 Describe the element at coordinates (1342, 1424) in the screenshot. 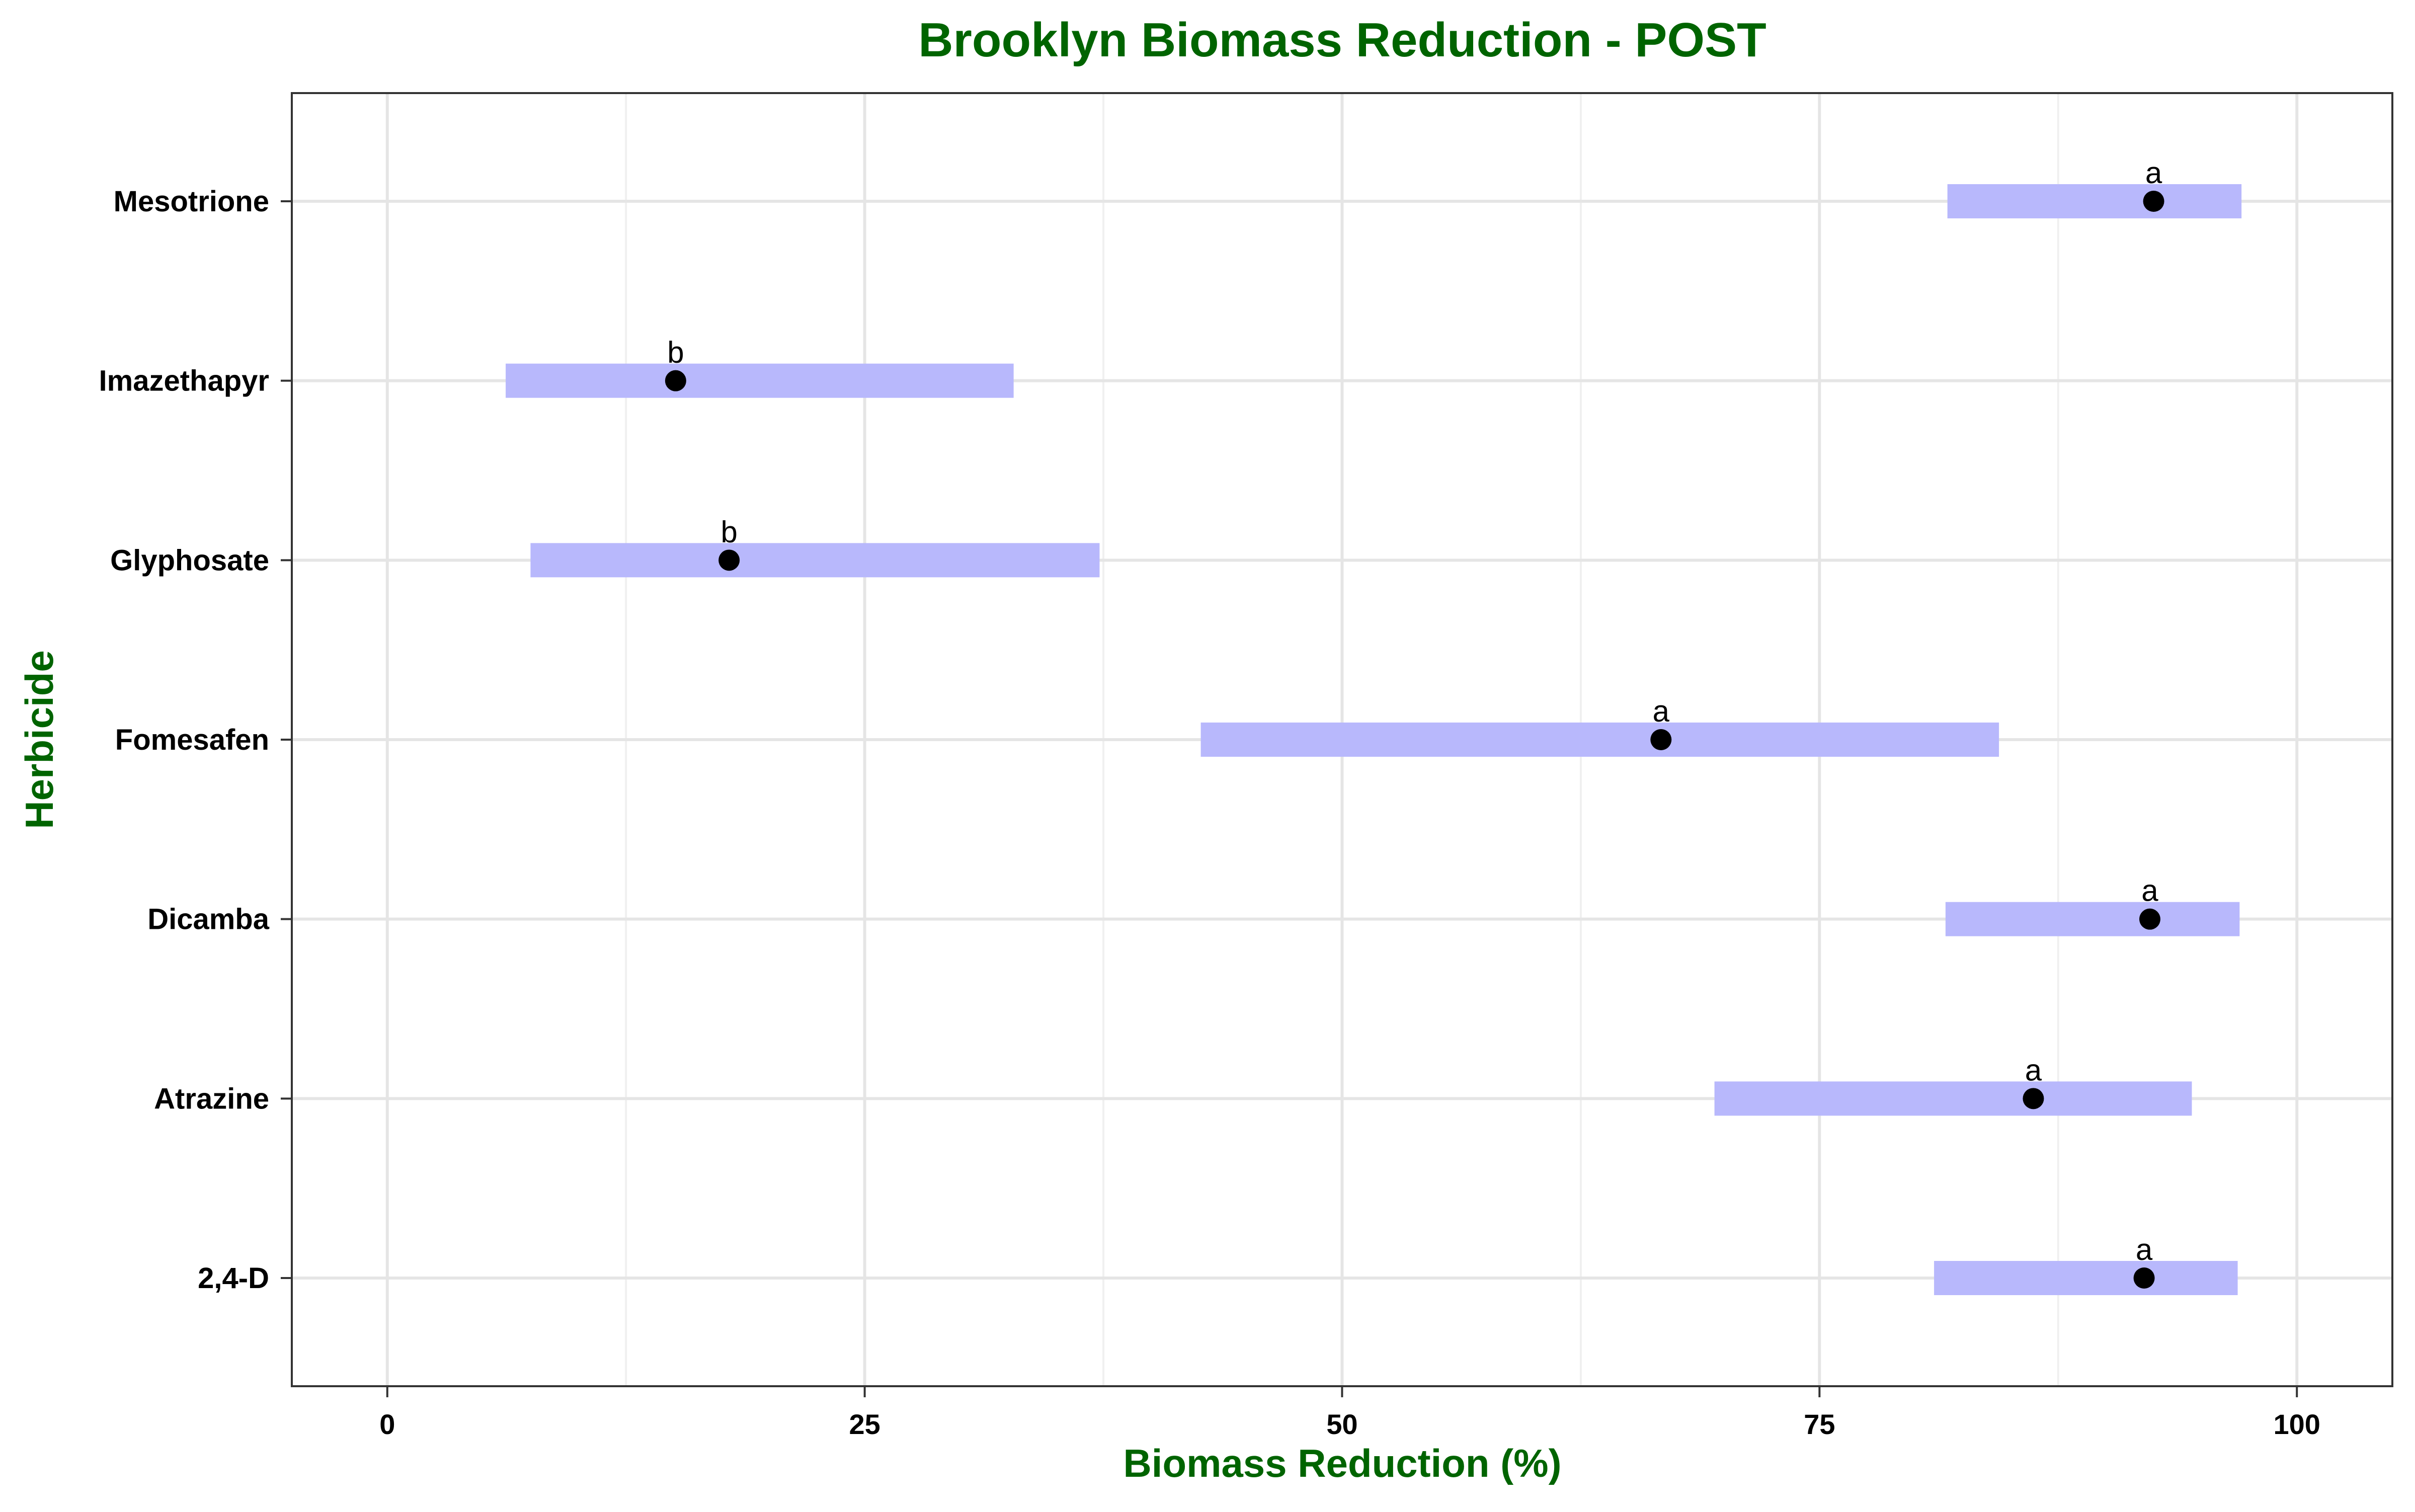

I see `x-tick-label: 50` at that location.